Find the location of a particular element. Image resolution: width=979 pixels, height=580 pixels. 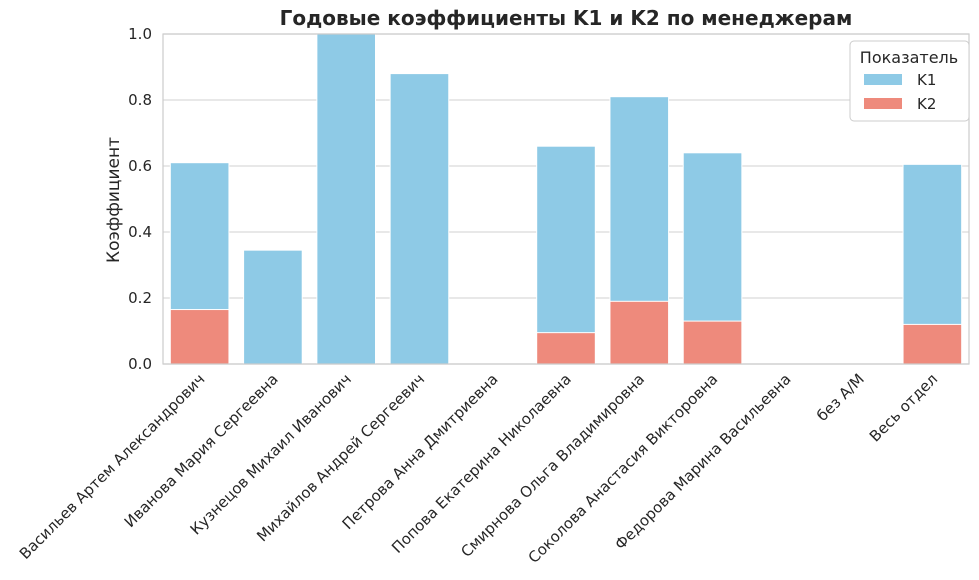

y-tick-label: 0.6 is located at coordinates (140, 166).